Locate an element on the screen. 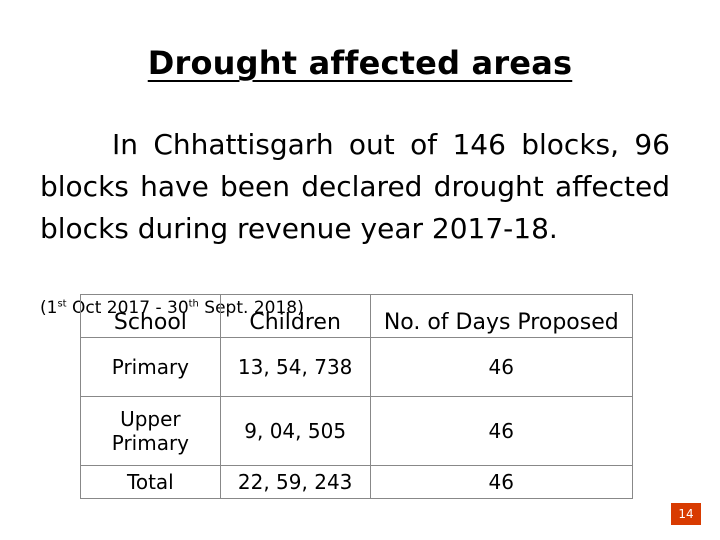  table-row: Primary 13, 54, 738 46 is located at coordinates (357, 367).